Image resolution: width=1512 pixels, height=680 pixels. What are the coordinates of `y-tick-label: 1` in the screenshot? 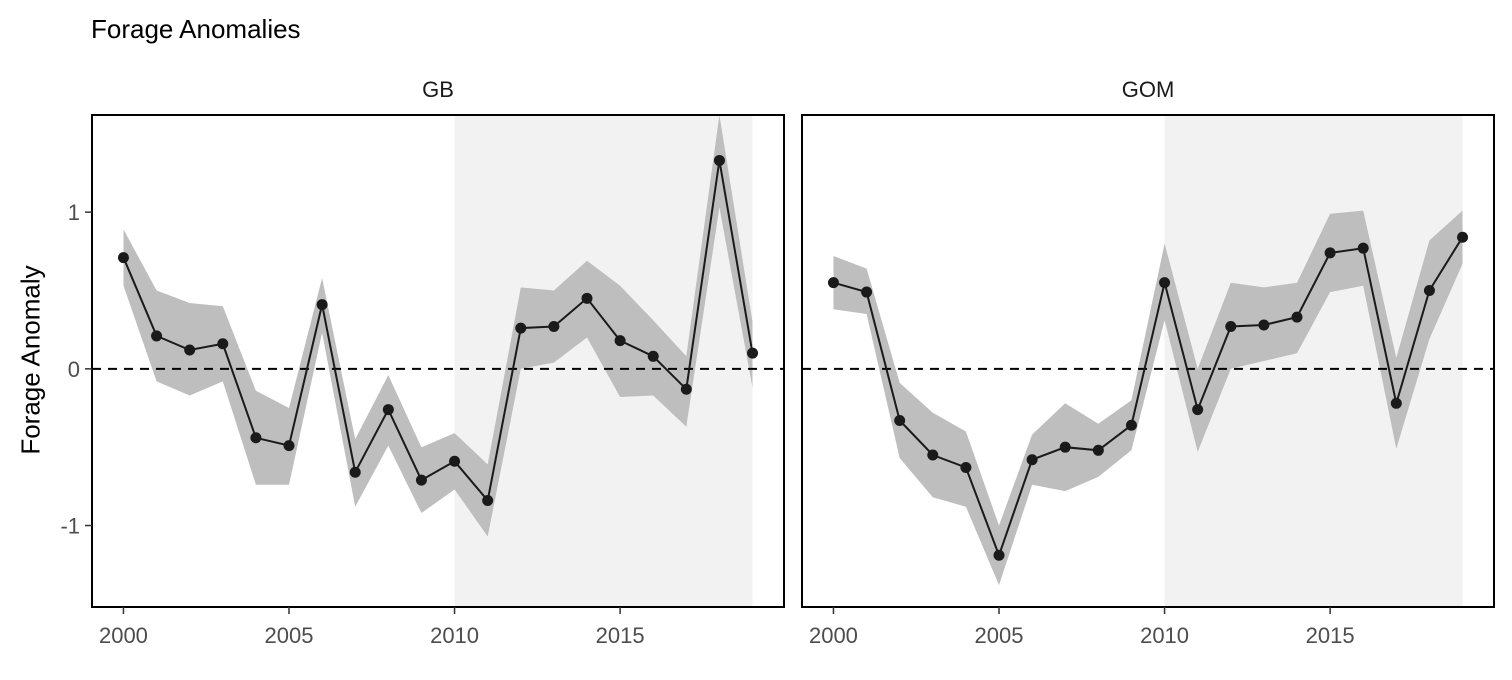 It's located at (74, 212).